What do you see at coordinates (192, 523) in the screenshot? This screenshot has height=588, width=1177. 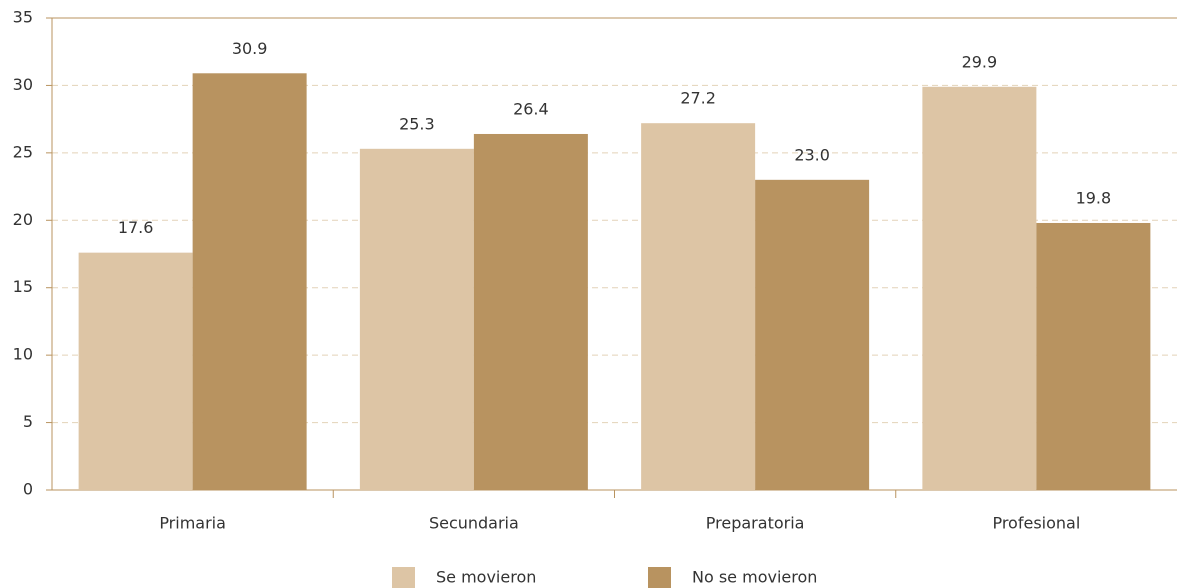 I see `x-tick-label: Primaria` at bounding box center [192, 523].